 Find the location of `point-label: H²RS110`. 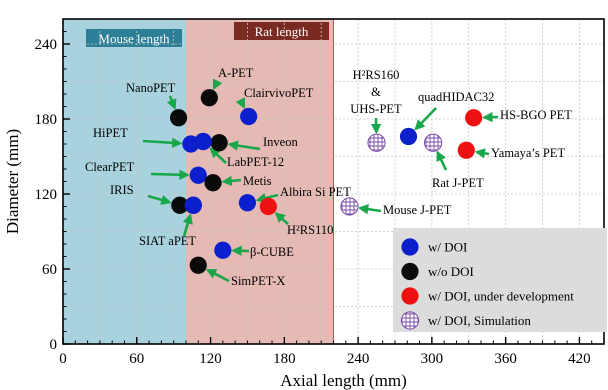

point-label: H²RS110 is located at coordinates (310, 230).